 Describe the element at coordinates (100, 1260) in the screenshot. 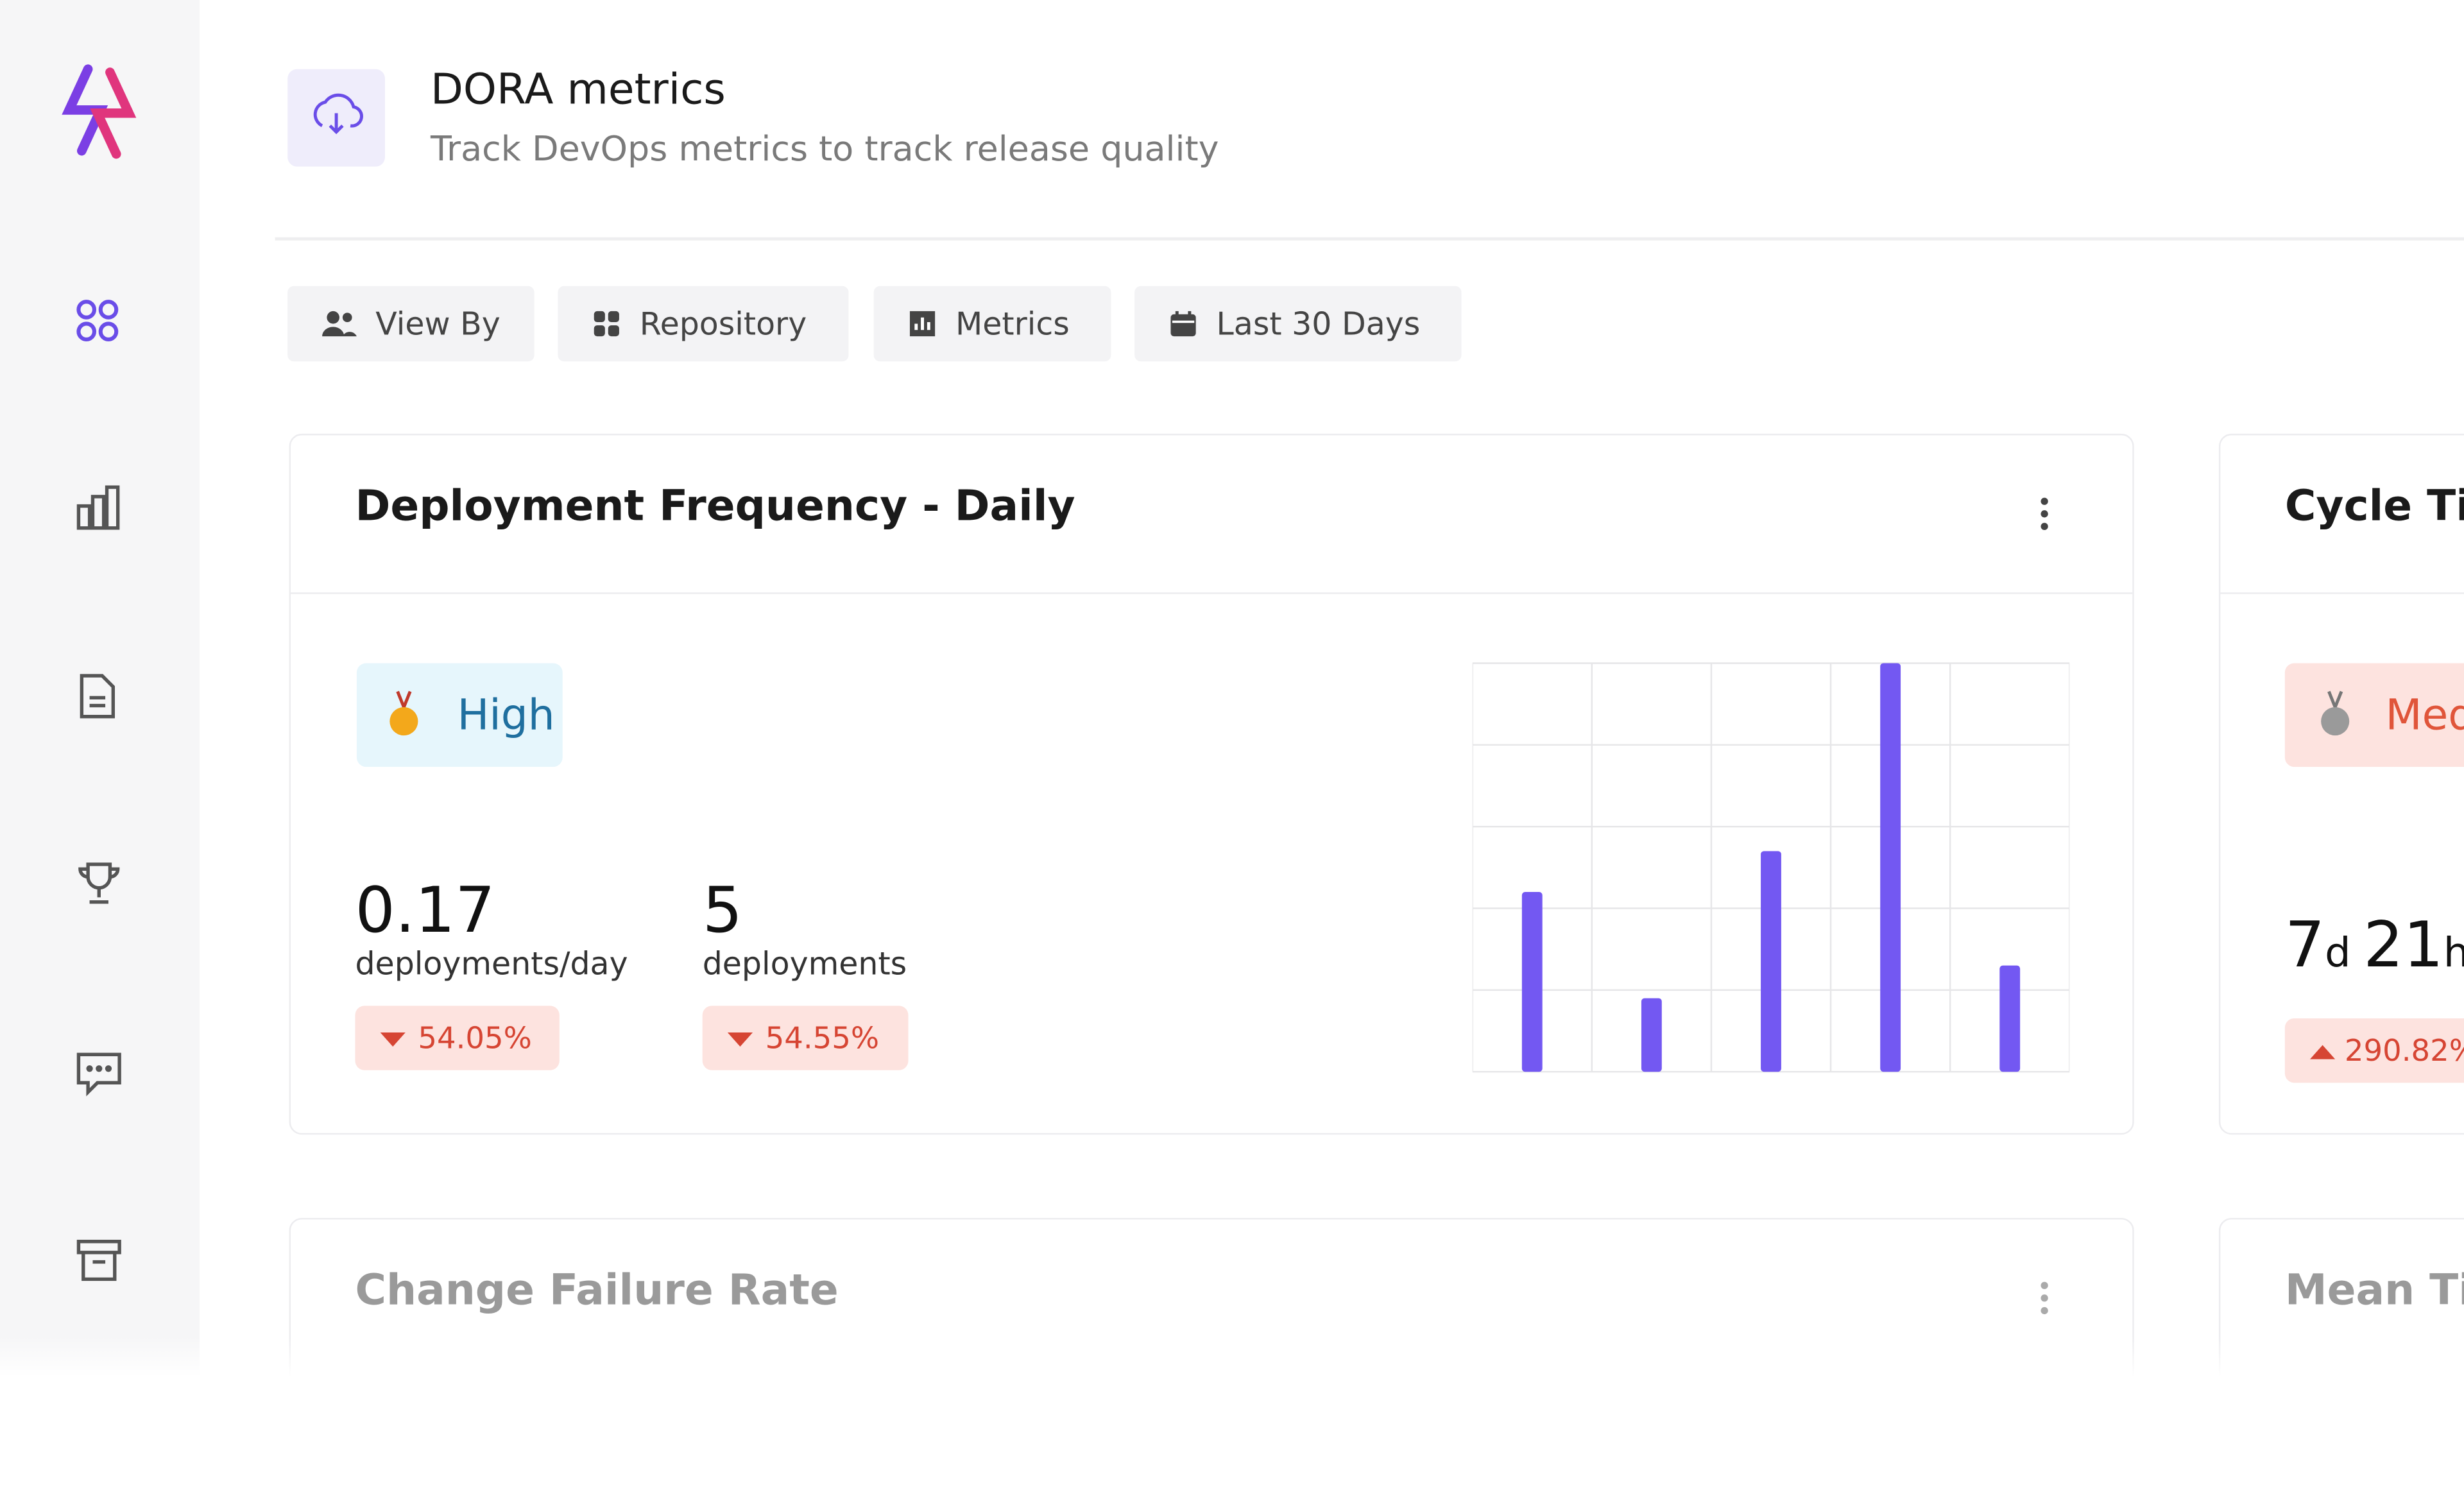

I see `nav-archive` at that location.